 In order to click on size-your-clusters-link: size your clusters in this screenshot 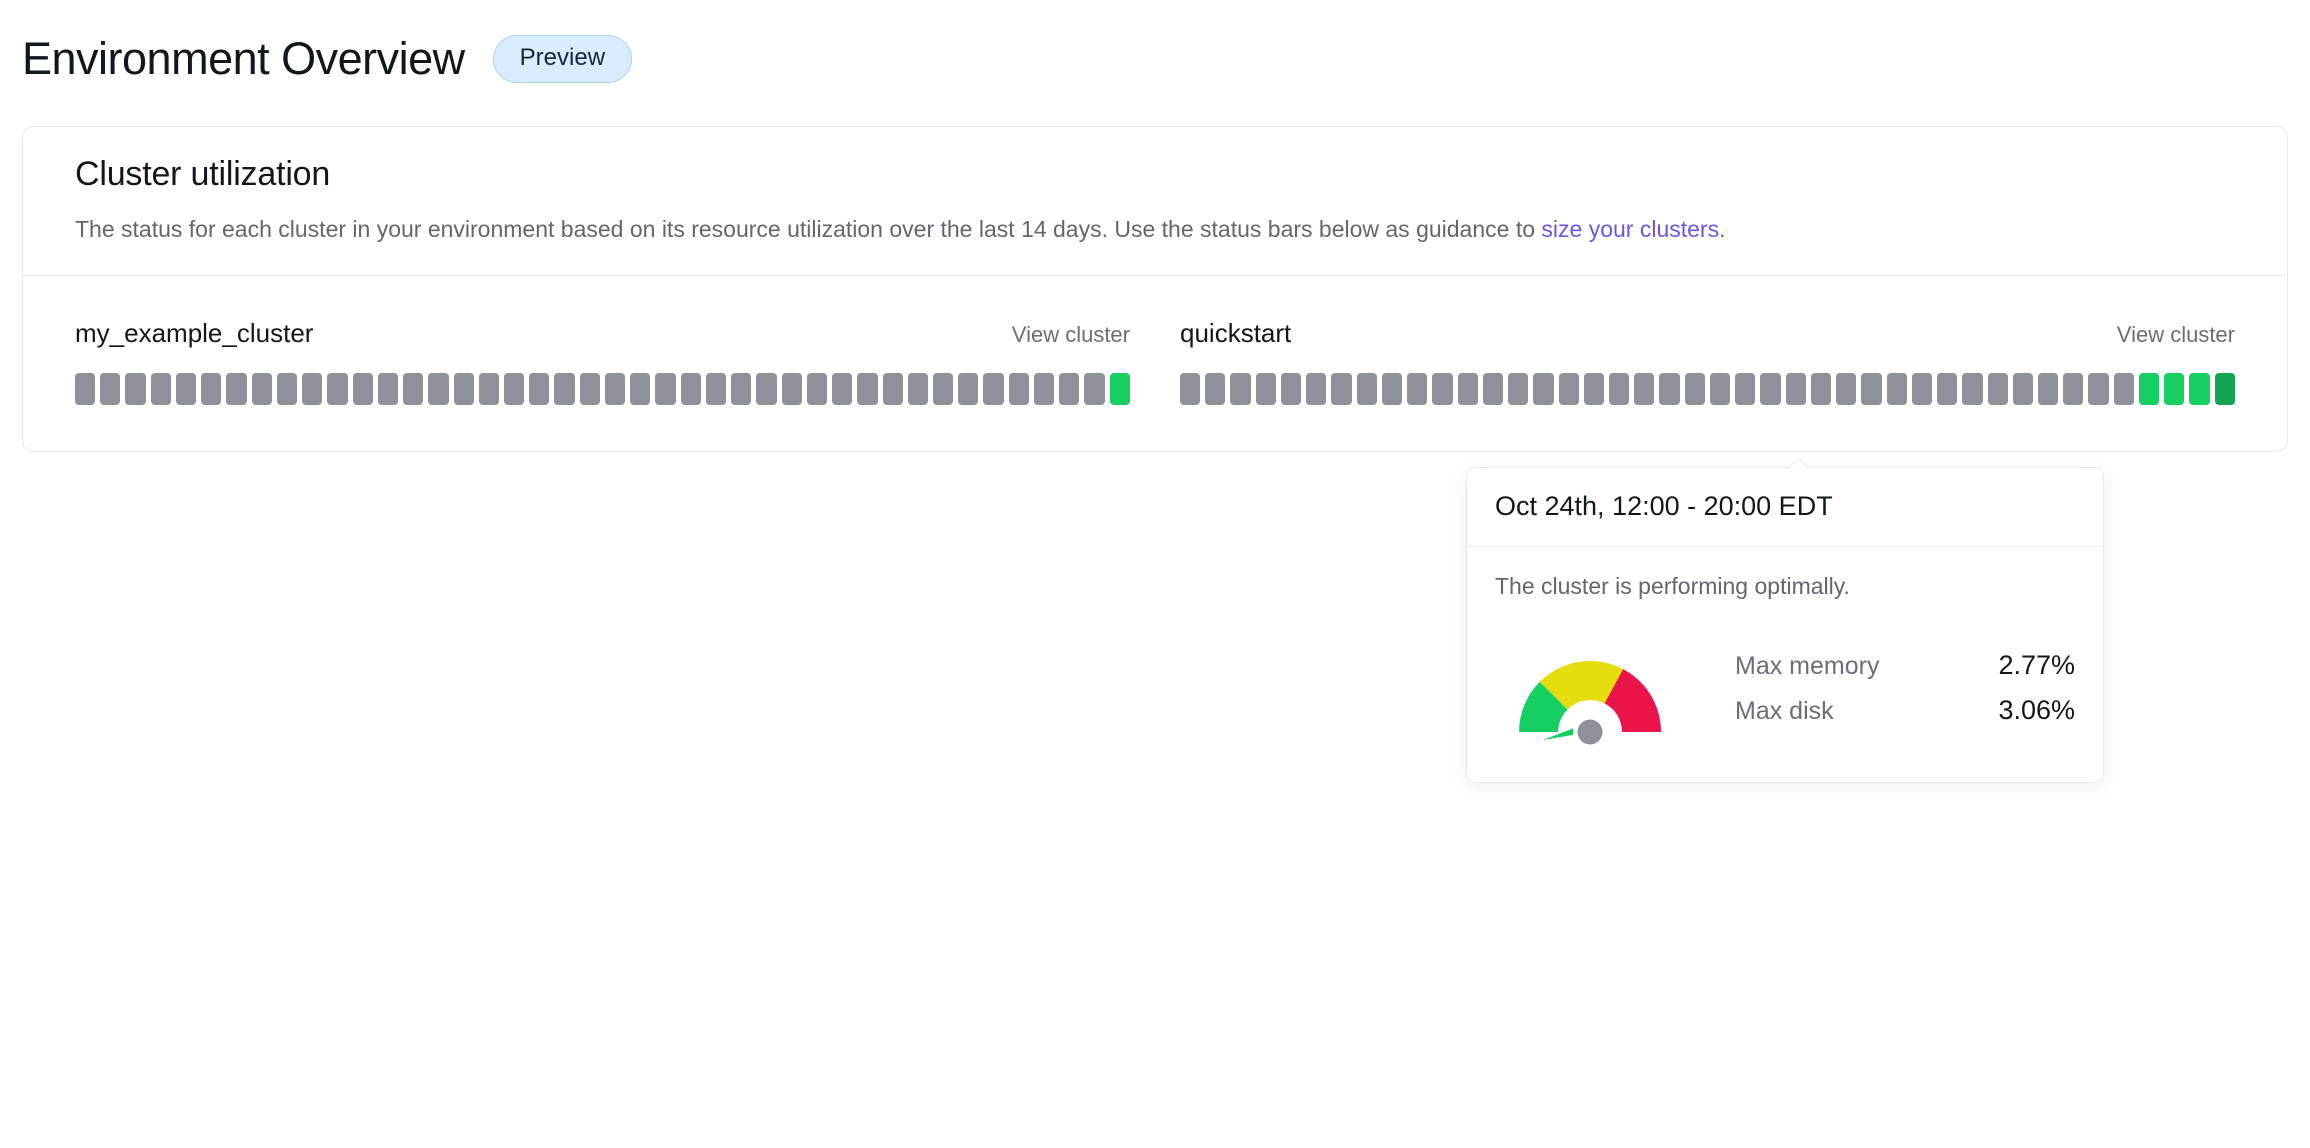, I will do `click(1630, 229)`.